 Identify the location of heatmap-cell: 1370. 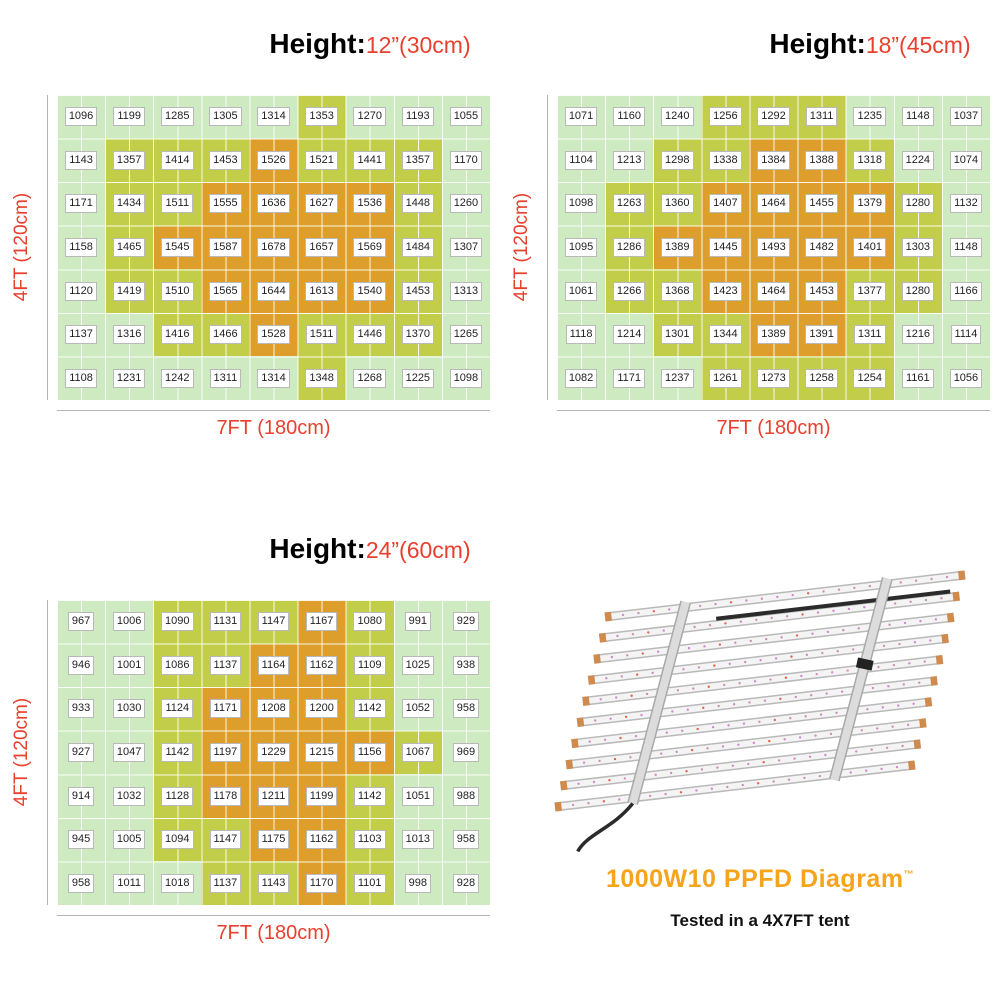
(417, 334).